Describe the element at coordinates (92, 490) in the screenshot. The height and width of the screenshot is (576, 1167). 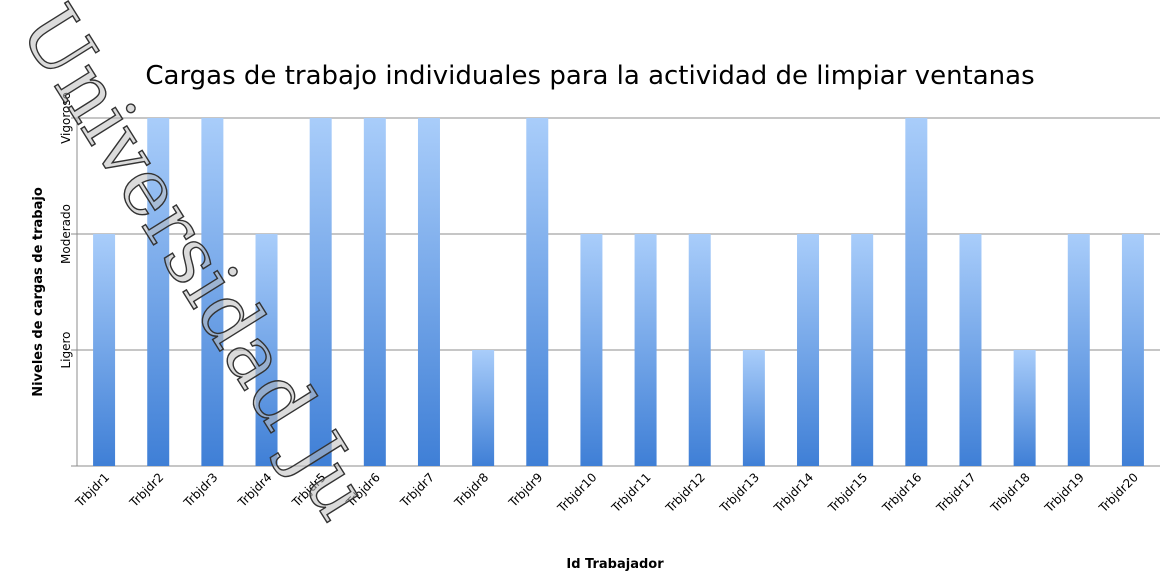
I see `x-tick-label: Trbjdr1` at that location.